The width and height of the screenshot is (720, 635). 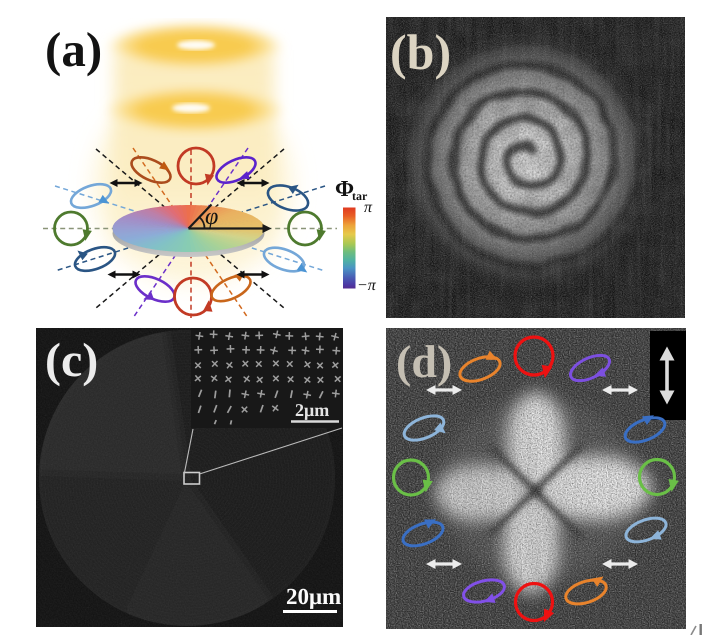 I want to click on svg-text: 2μm, so click(x=312, y=410).